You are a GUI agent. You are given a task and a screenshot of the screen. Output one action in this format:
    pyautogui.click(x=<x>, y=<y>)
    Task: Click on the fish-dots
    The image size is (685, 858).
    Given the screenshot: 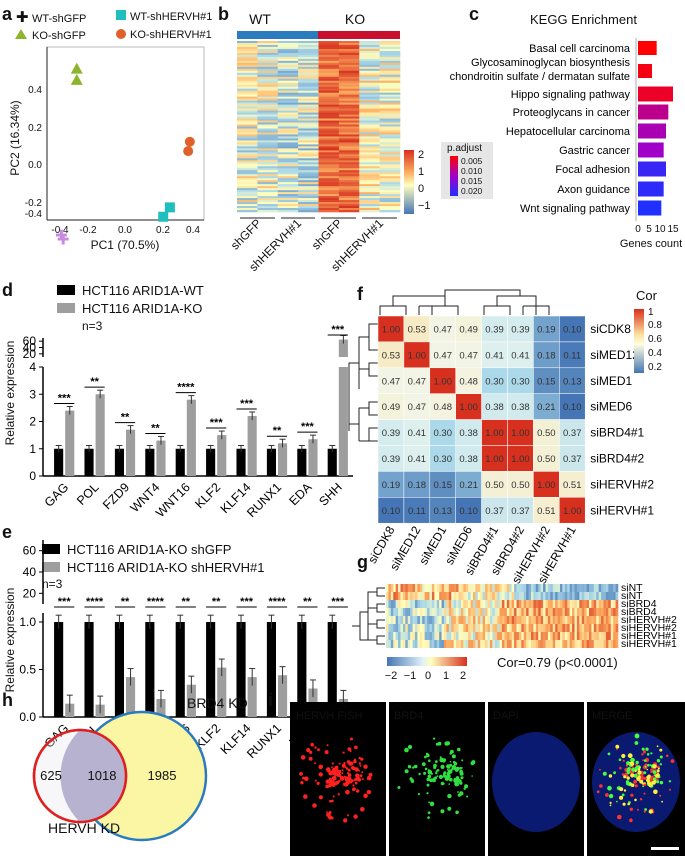 What is the action you would take?
    pyautogui.click(x=487, y=778)
    